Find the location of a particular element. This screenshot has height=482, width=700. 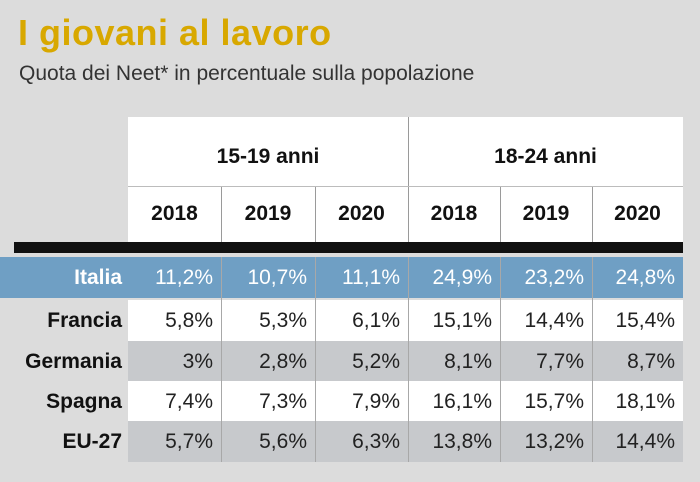

table-cell: 8,7% is located at coordinates (651, 361).